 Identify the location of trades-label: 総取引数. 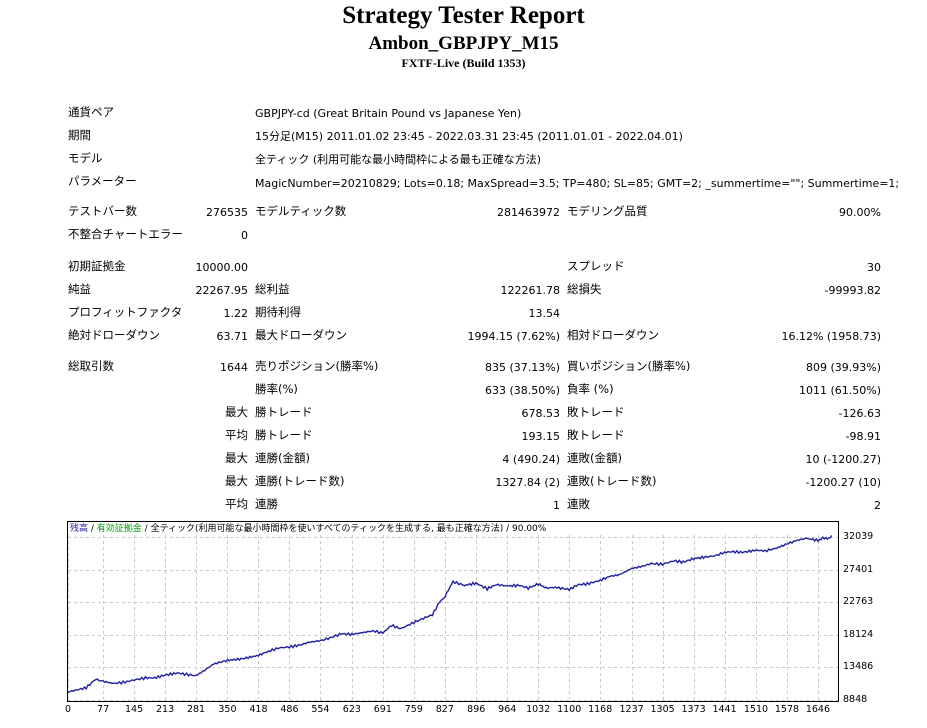
(91, 366).